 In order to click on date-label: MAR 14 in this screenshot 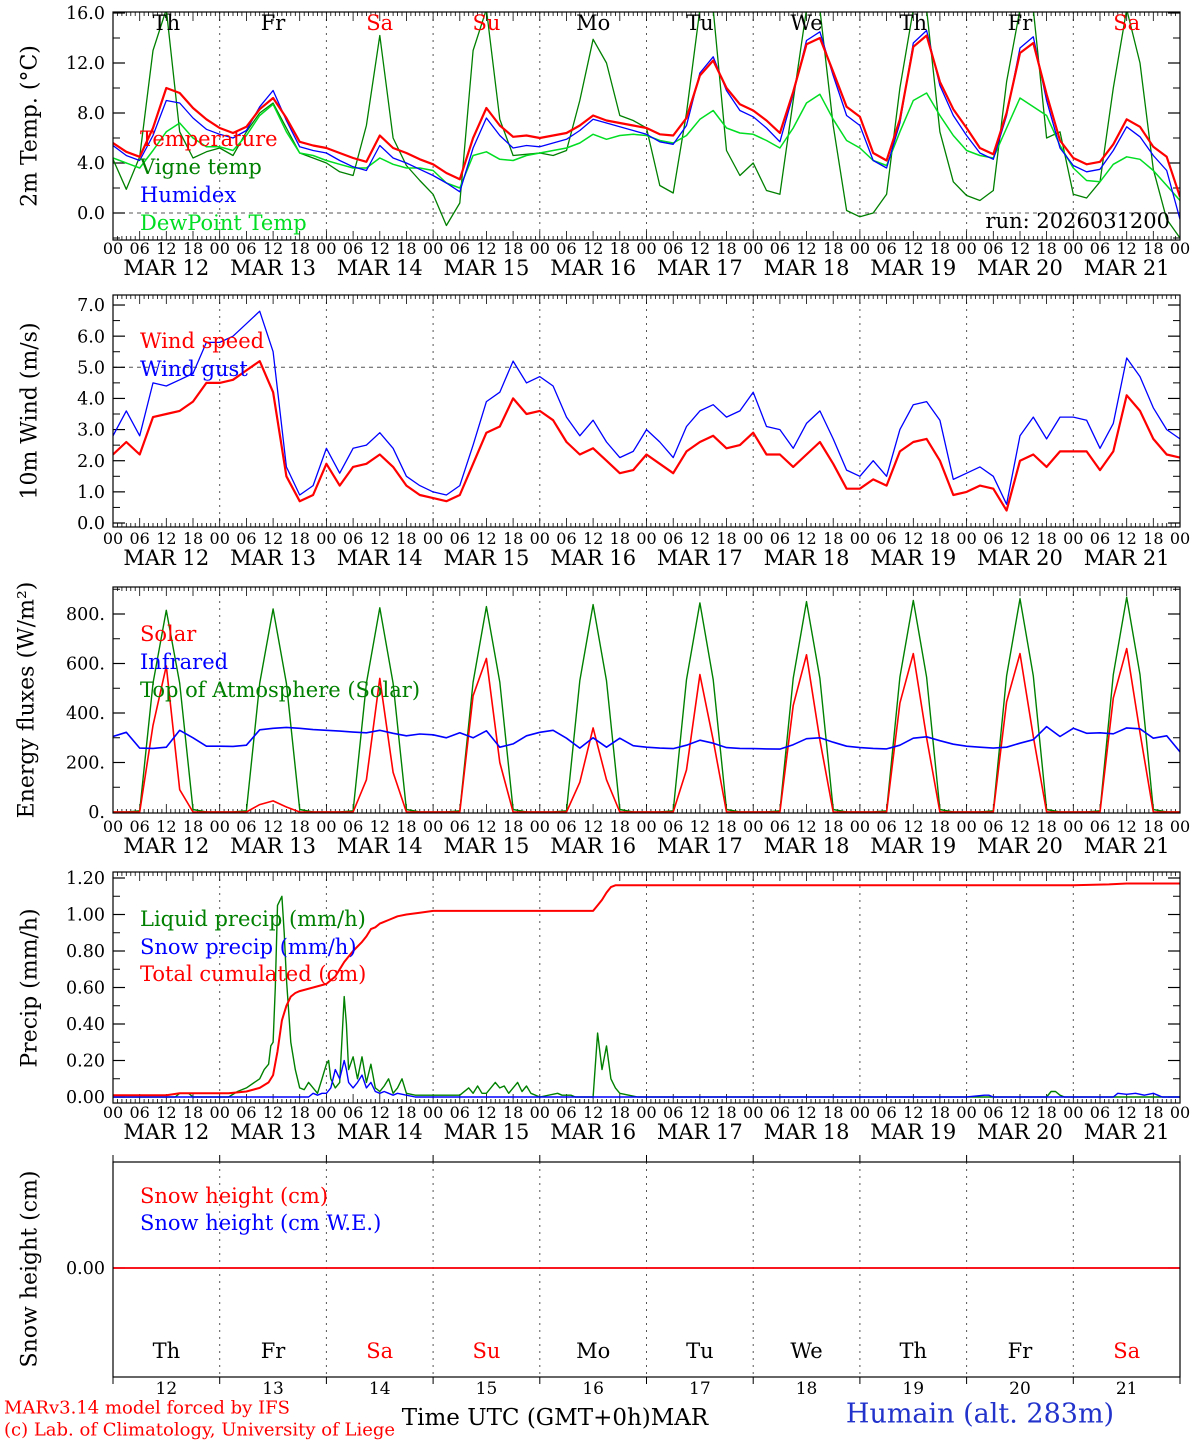, I will do `click(380, 558)`.